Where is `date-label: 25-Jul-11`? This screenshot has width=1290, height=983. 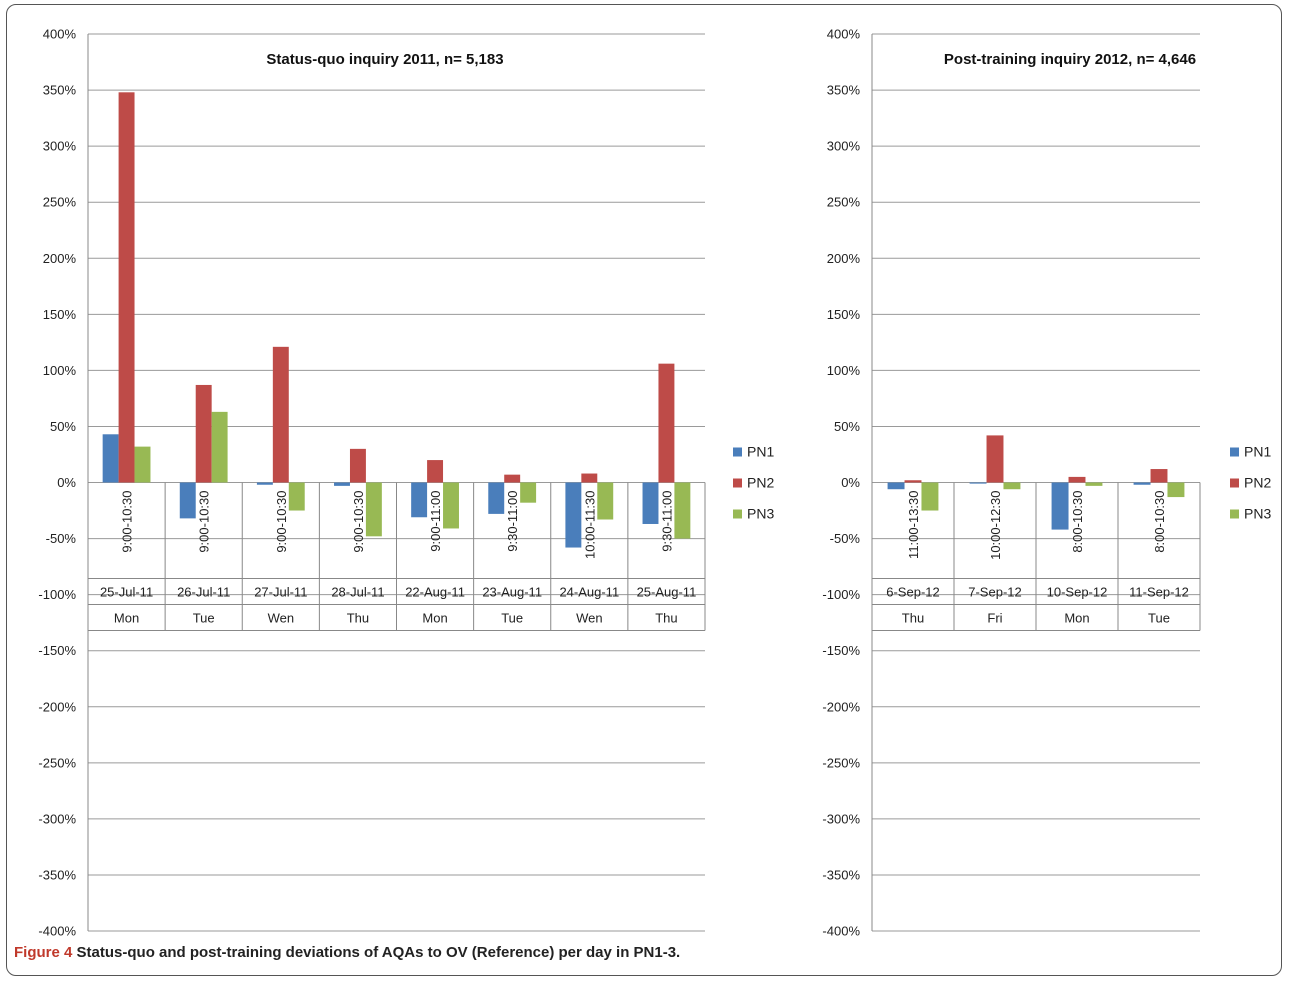 date-label: 25-Jul-11 is located at coordinates (126, 592).